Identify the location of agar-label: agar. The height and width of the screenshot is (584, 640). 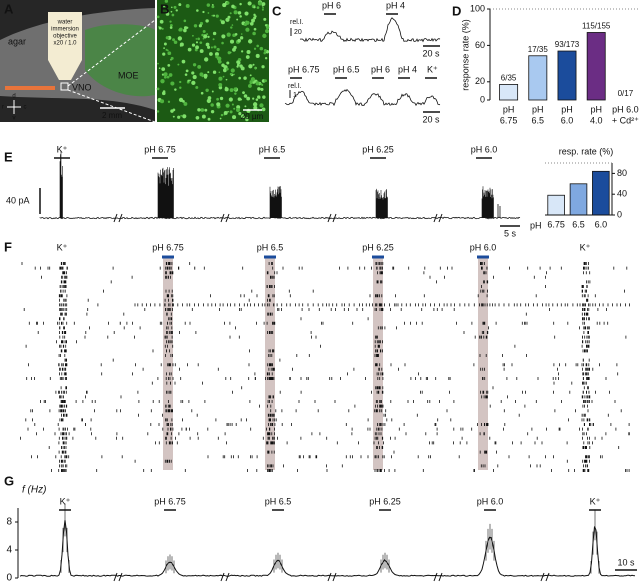
(17, 41).